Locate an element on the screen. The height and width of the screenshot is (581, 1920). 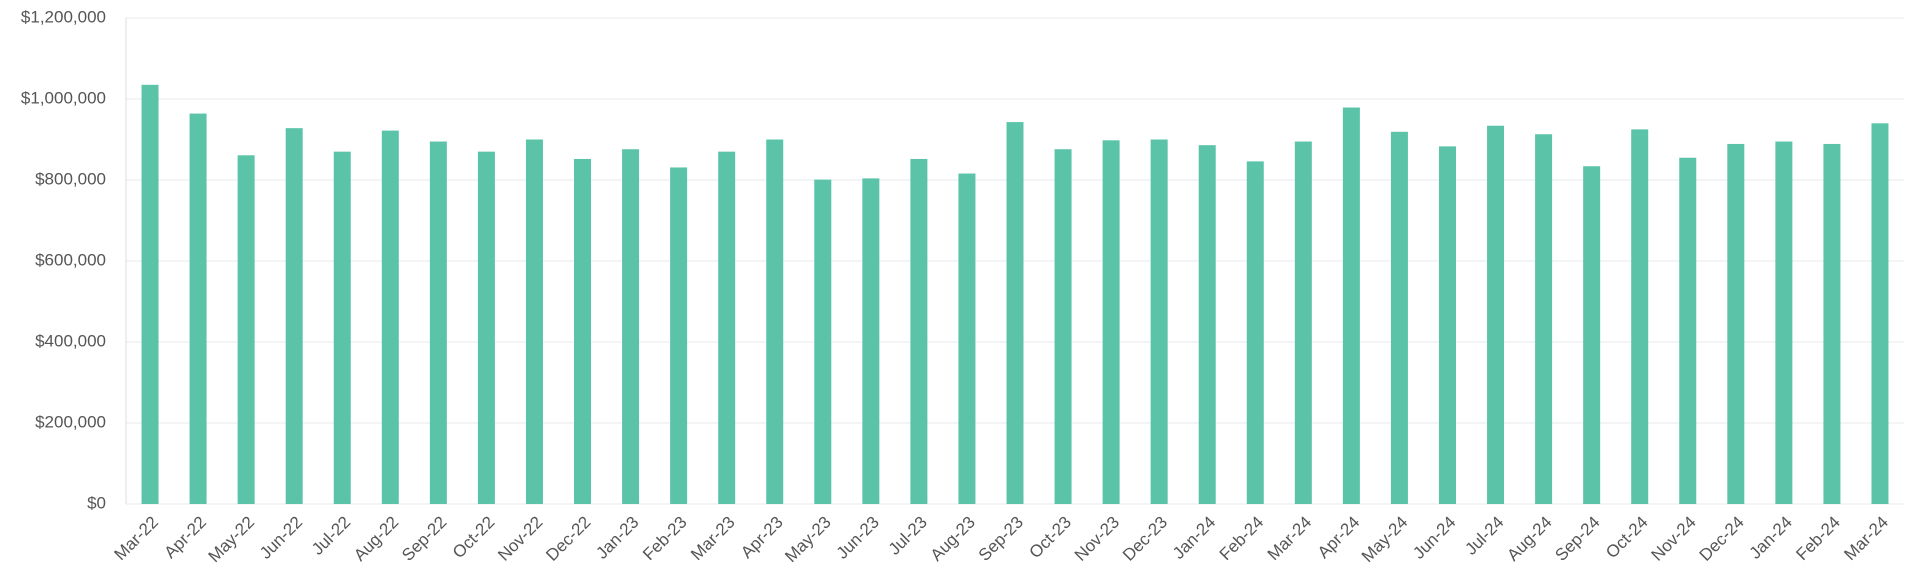
x-tick-label: Dec-22 is located at coordinates (568, 539).